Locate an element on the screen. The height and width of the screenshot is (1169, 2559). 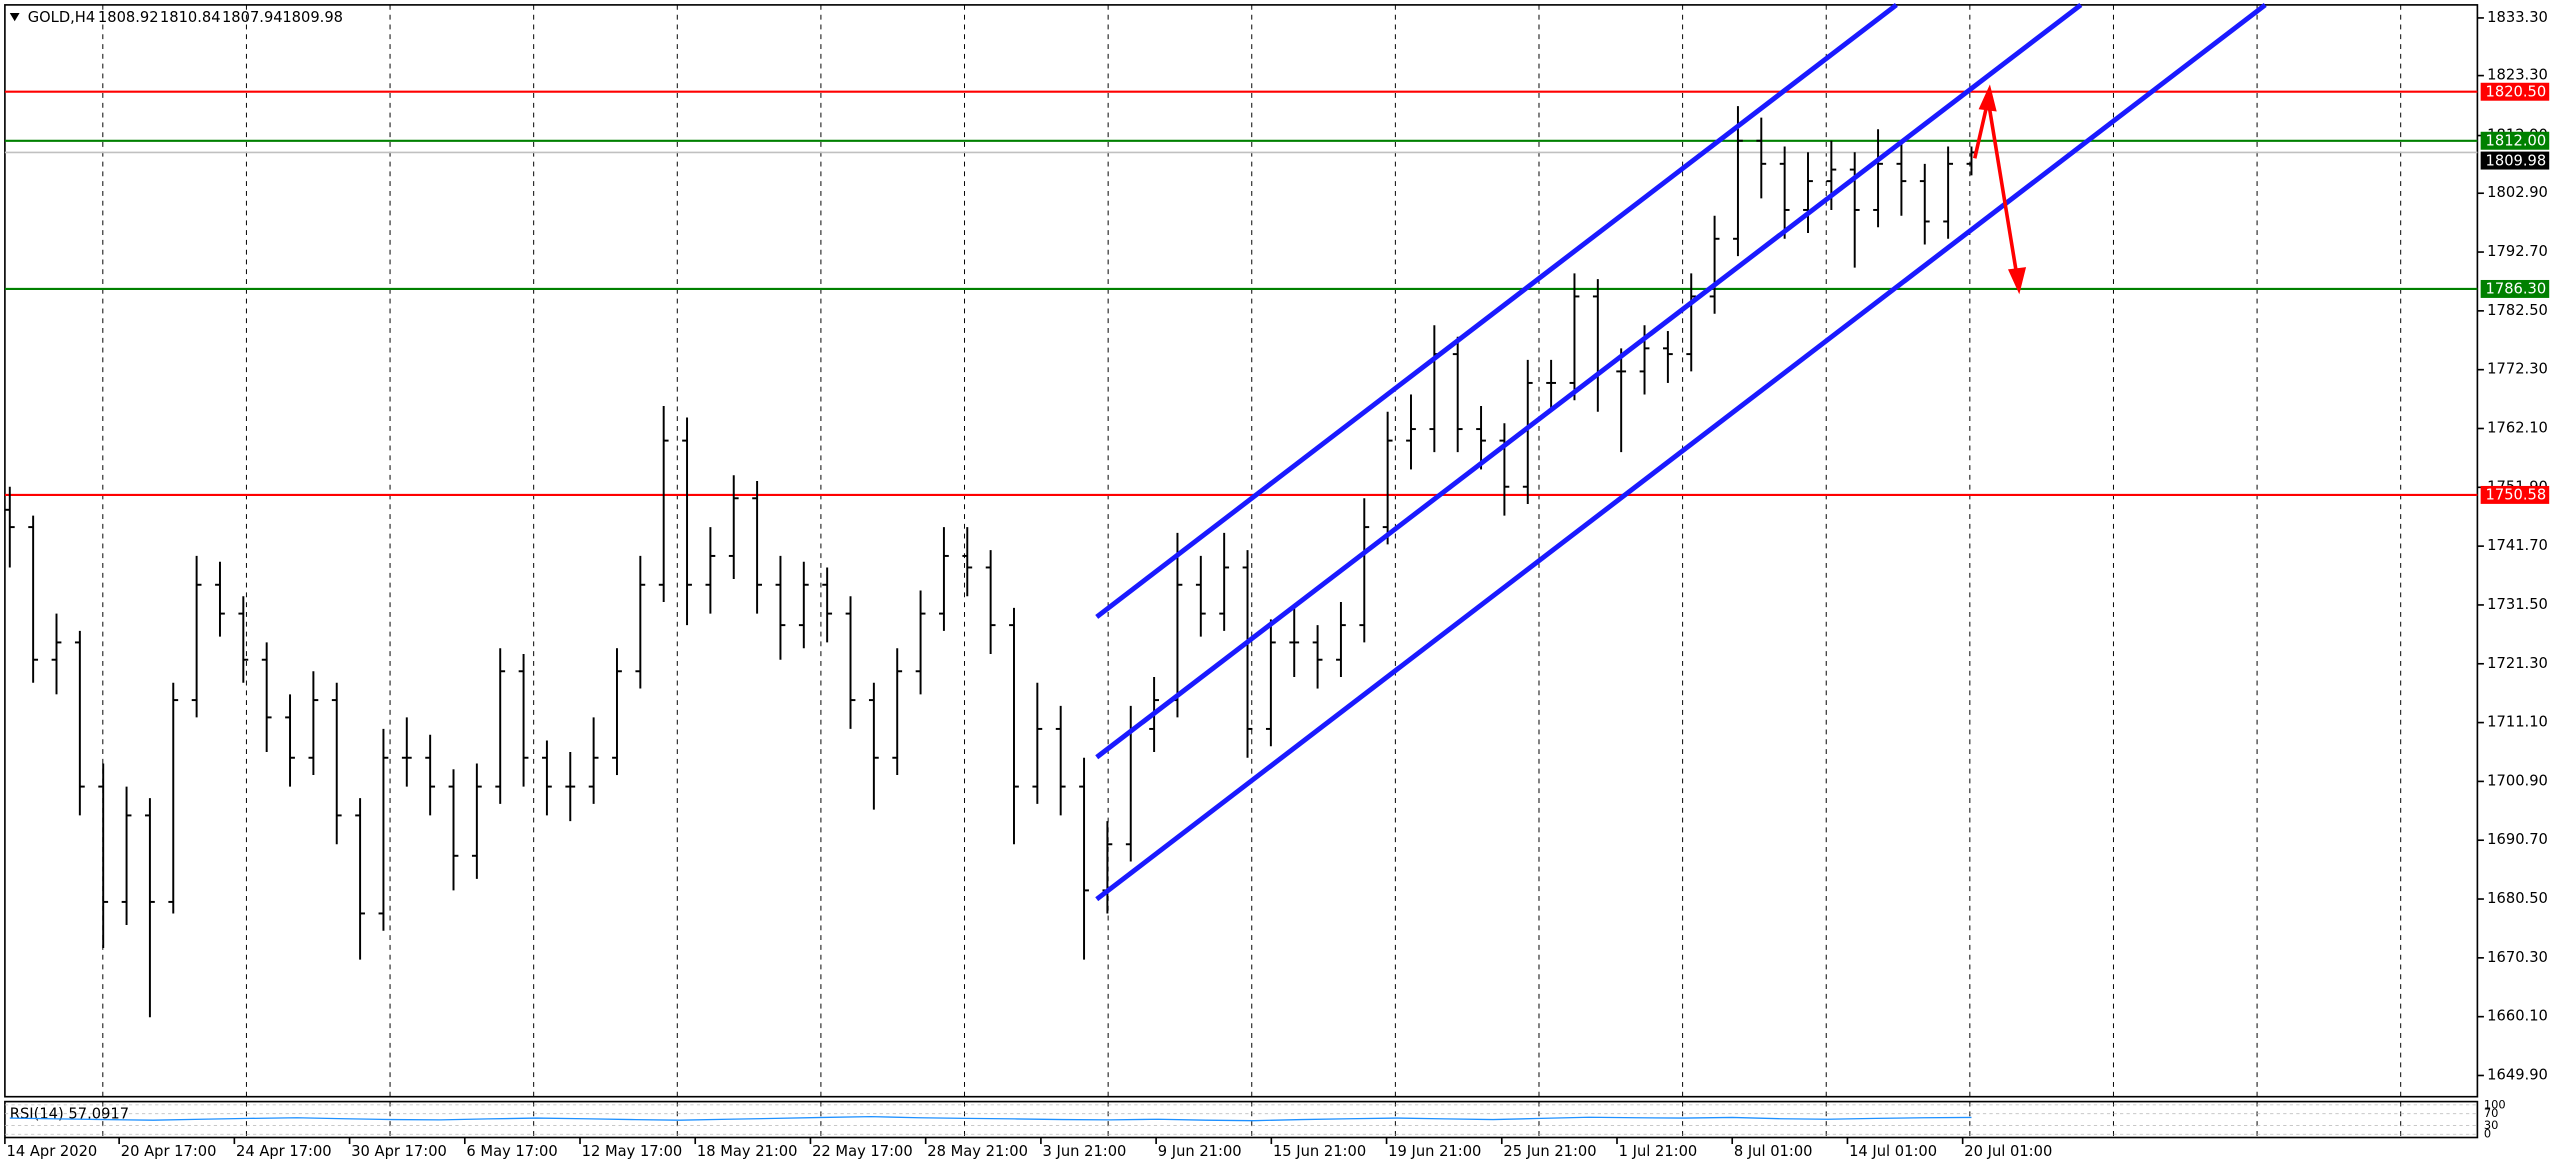
arrow-up is located at coordinates (1981, 129).